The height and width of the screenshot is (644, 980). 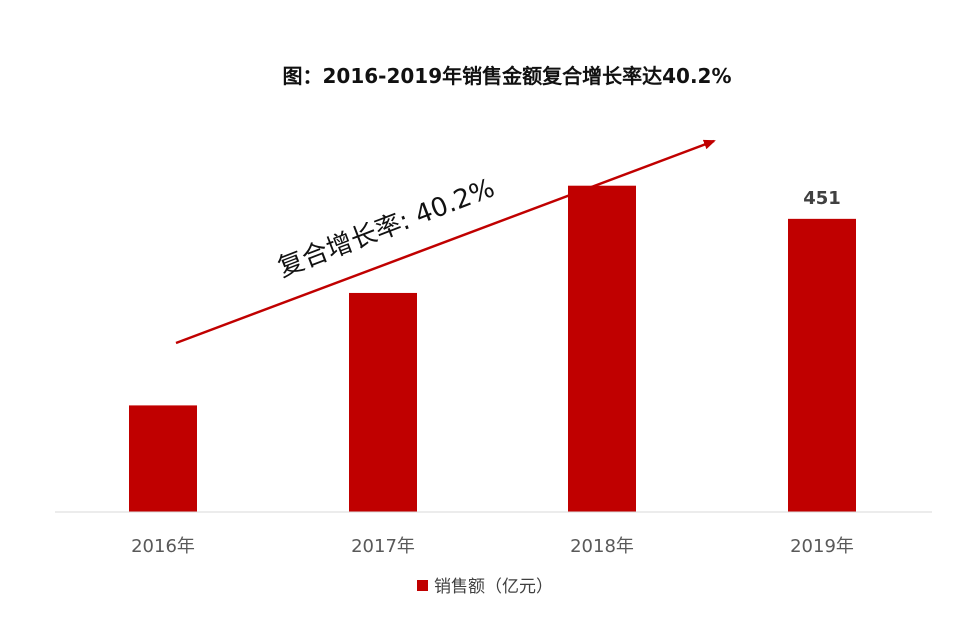 What do you see at coordinates (492, 546) in the screenshot?
I see `x-ticks-group: 2016年 2017年 2018年 2019年` at bounding box center [492, 546].